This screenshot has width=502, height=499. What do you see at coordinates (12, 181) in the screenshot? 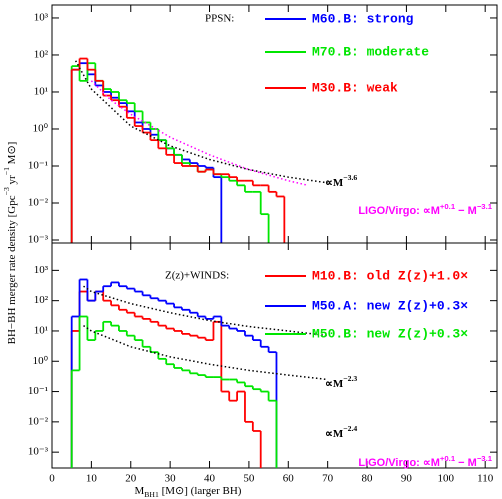
I see `y-axis-label-part: yr` at bounding box center [12, 181].